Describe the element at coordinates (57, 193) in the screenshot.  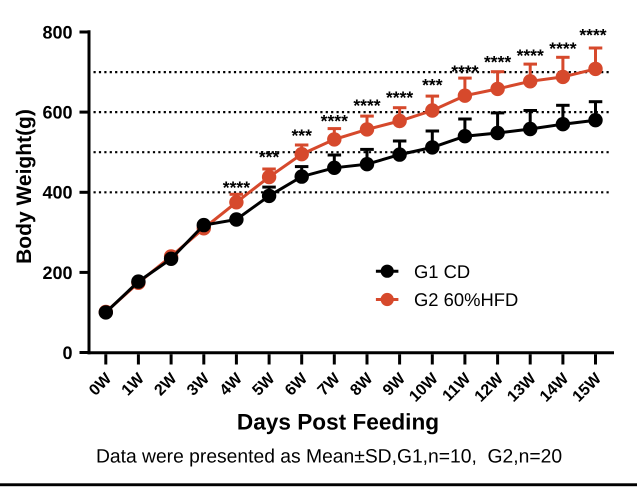
I see `svg-text: 400` at that location.